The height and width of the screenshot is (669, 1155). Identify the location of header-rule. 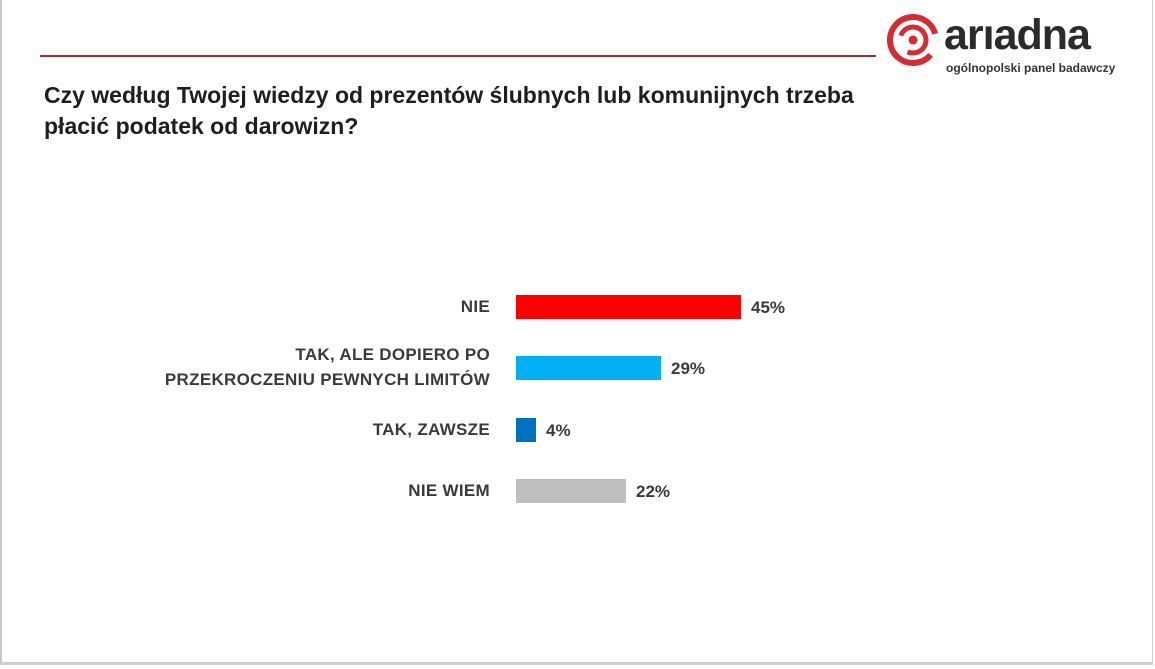
(458, 56).